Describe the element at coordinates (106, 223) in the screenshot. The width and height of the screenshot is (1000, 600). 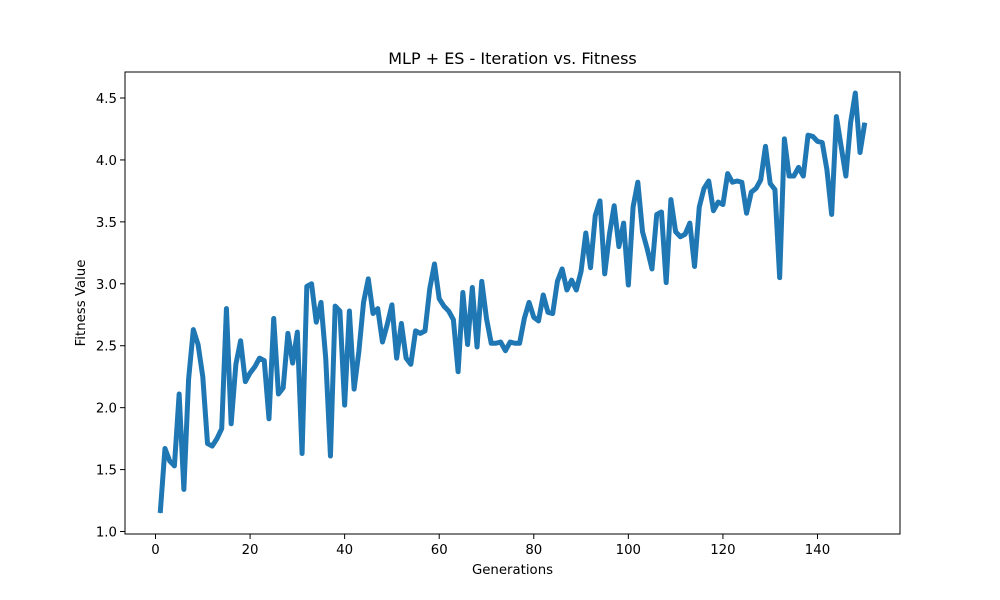
I see `y-tick-label: 3.5` at that location.